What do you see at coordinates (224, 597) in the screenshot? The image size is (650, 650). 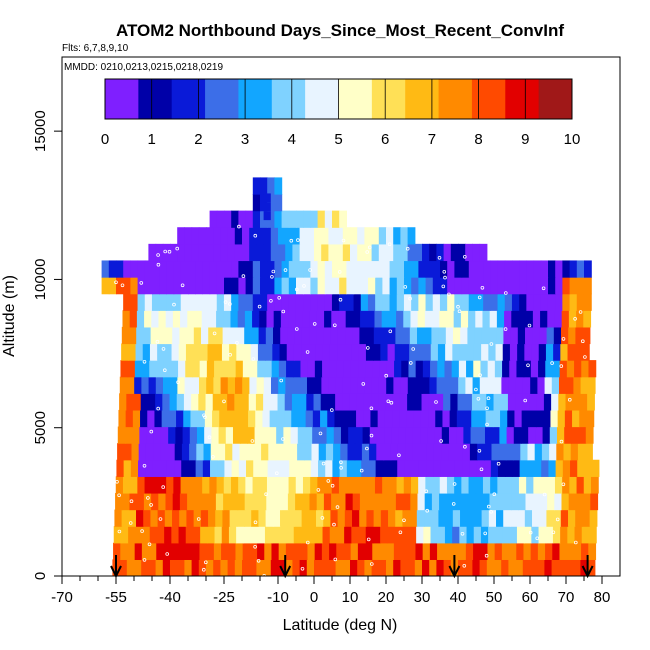 I see `x-tick-label: -25` at bounding box center [224, 597].